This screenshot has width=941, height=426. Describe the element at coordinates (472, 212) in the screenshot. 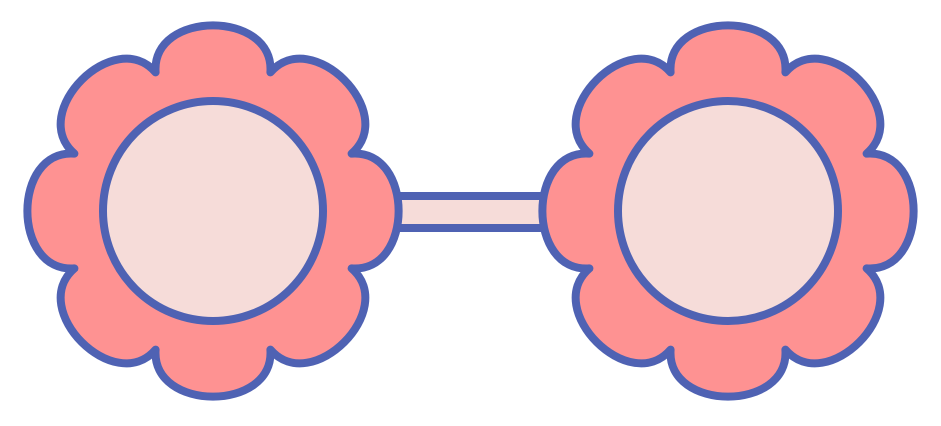

I see `bridge` at that location.